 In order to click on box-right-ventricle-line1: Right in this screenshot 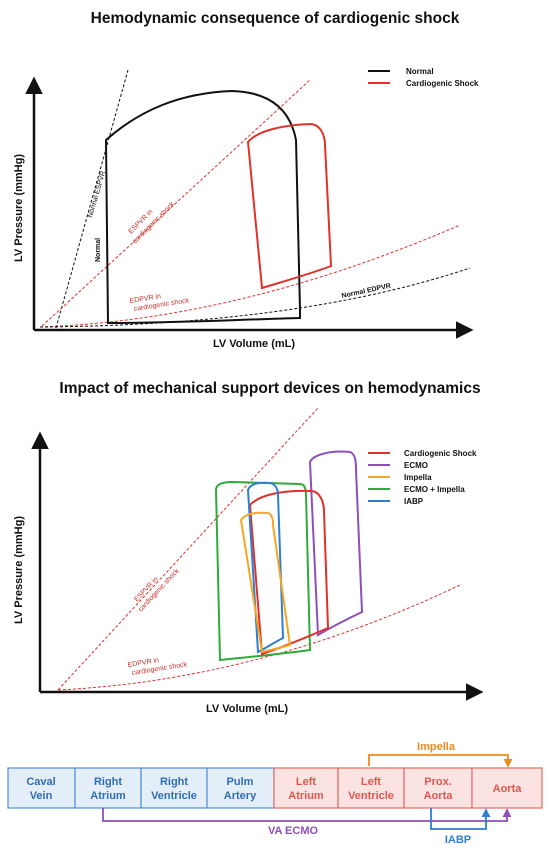, I will do `click(174, 782)`.